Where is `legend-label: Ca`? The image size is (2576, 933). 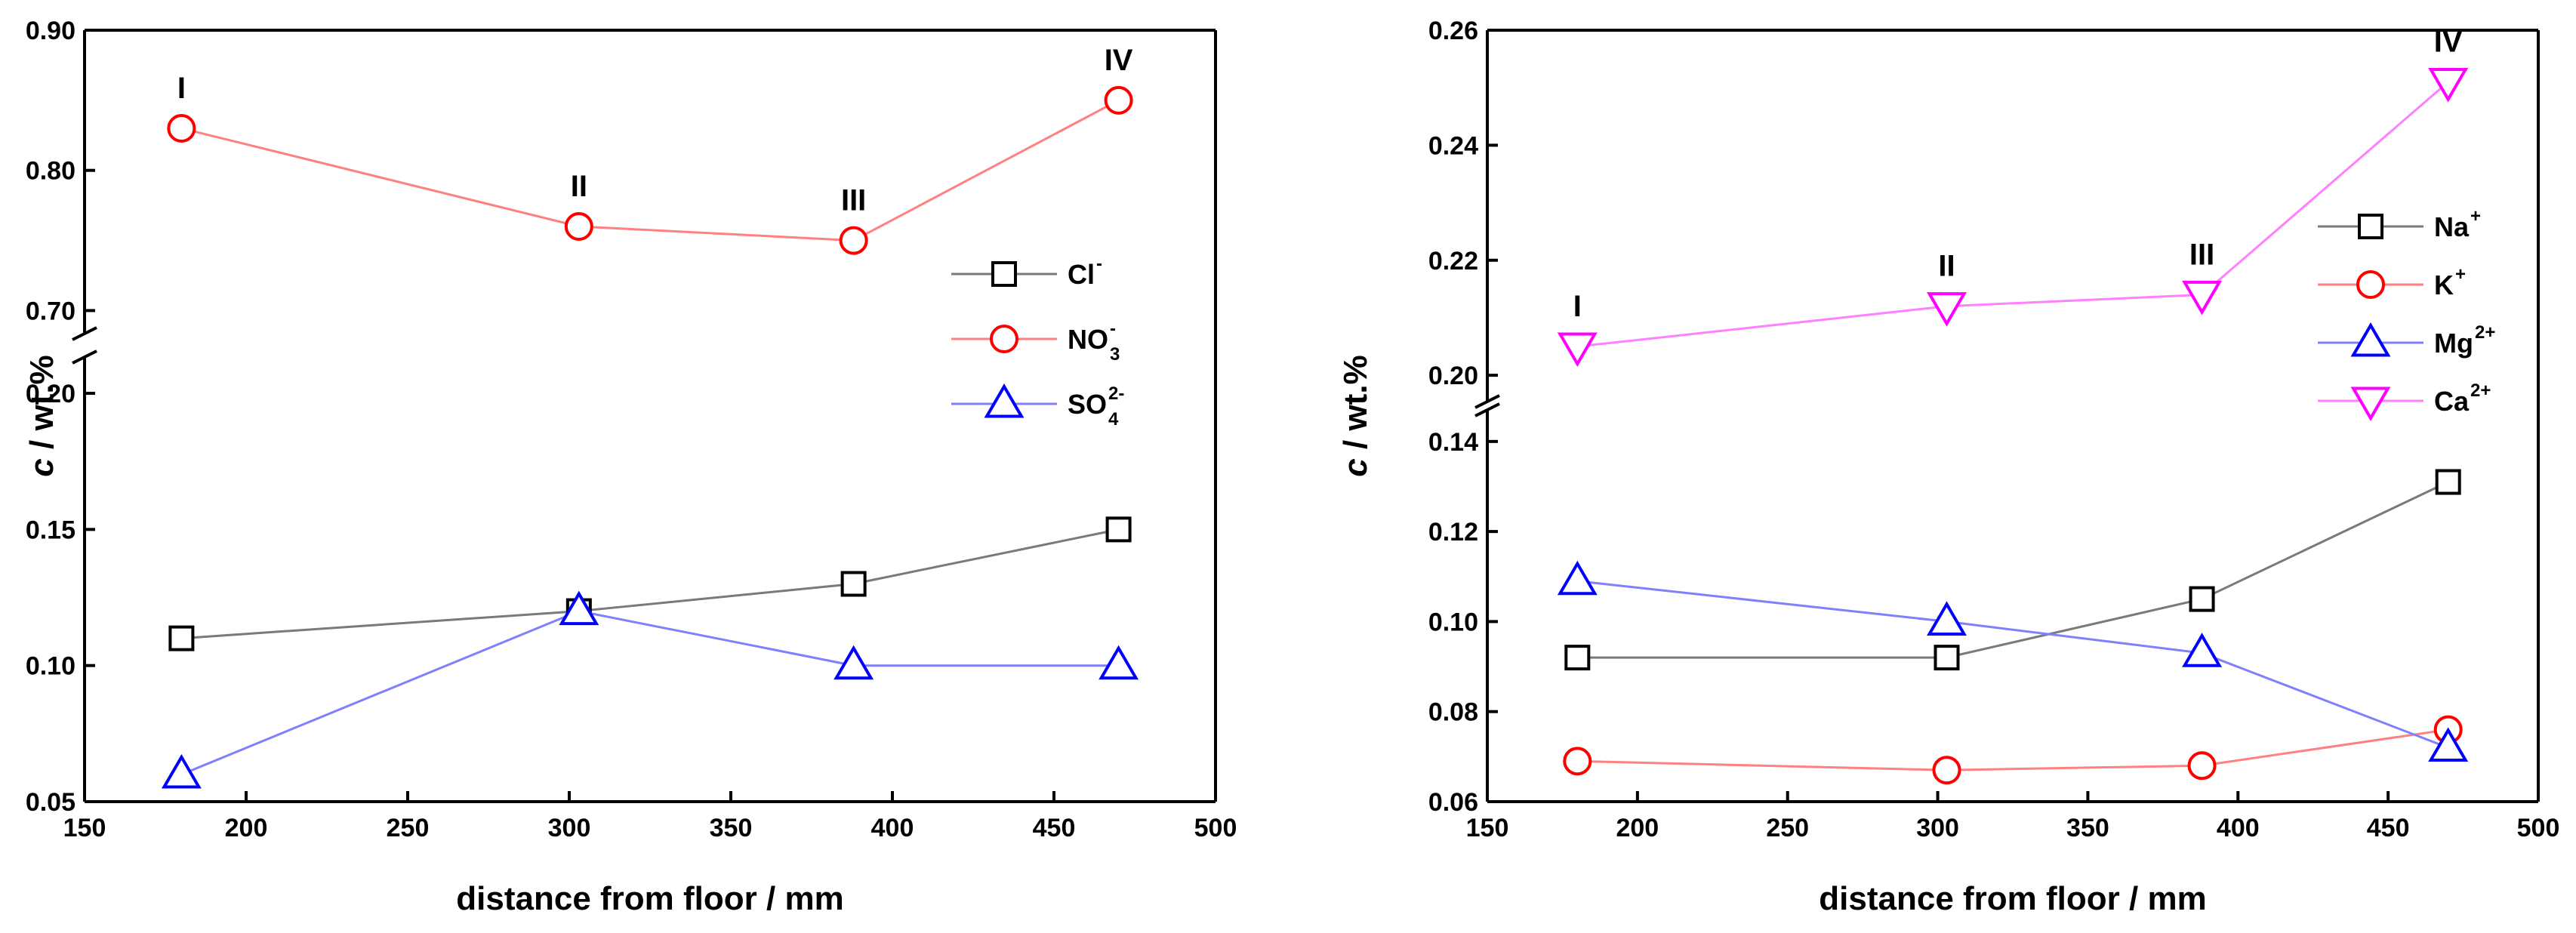
legend-label: Ca is located at coordinates (2452, 402).